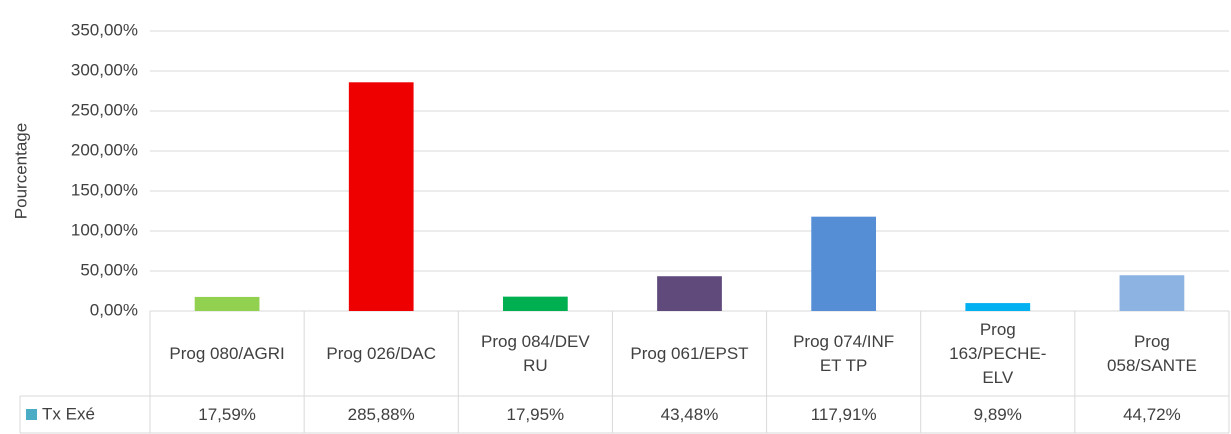 Image resolution: width=1231 pixels, height=434 pixels. I want to click on x-tick-label: Prog 058/SANTE, so click(1152, 353).